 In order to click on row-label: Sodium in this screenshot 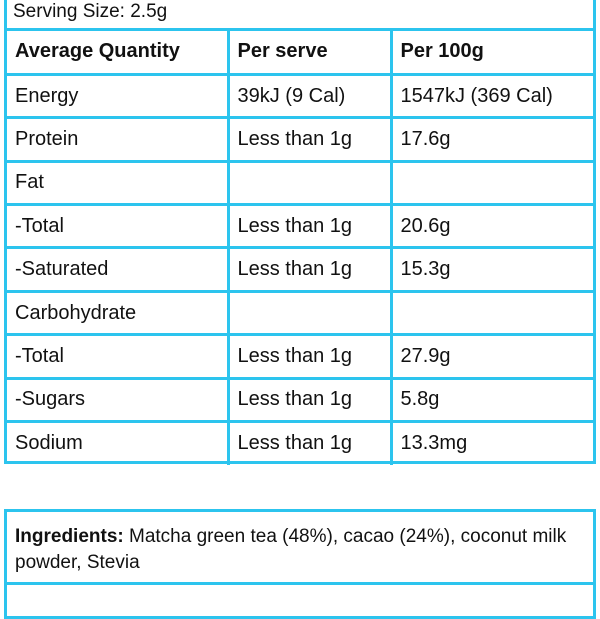, I will do `click(49, 443)`.